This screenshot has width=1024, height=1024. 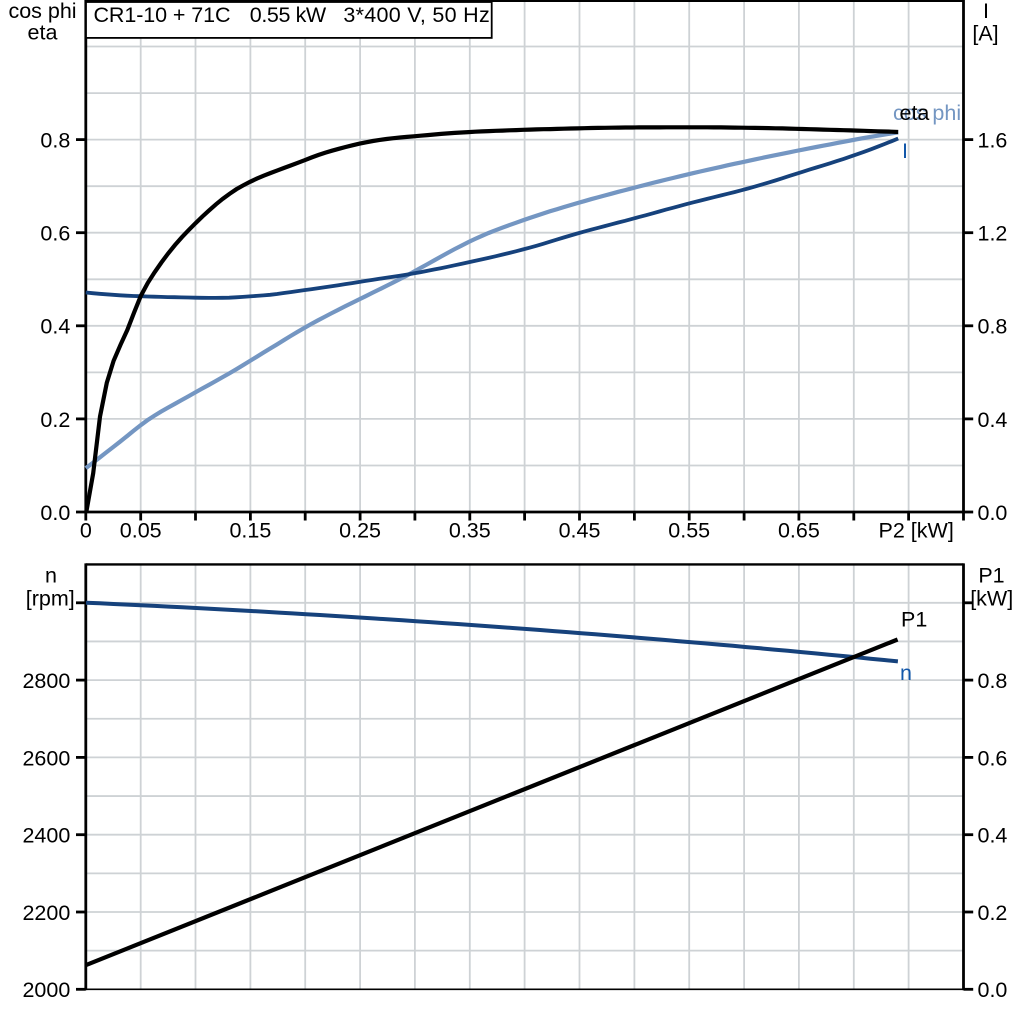 I want to click on svg-text: P2 [kW], so click(x=916, y=531).